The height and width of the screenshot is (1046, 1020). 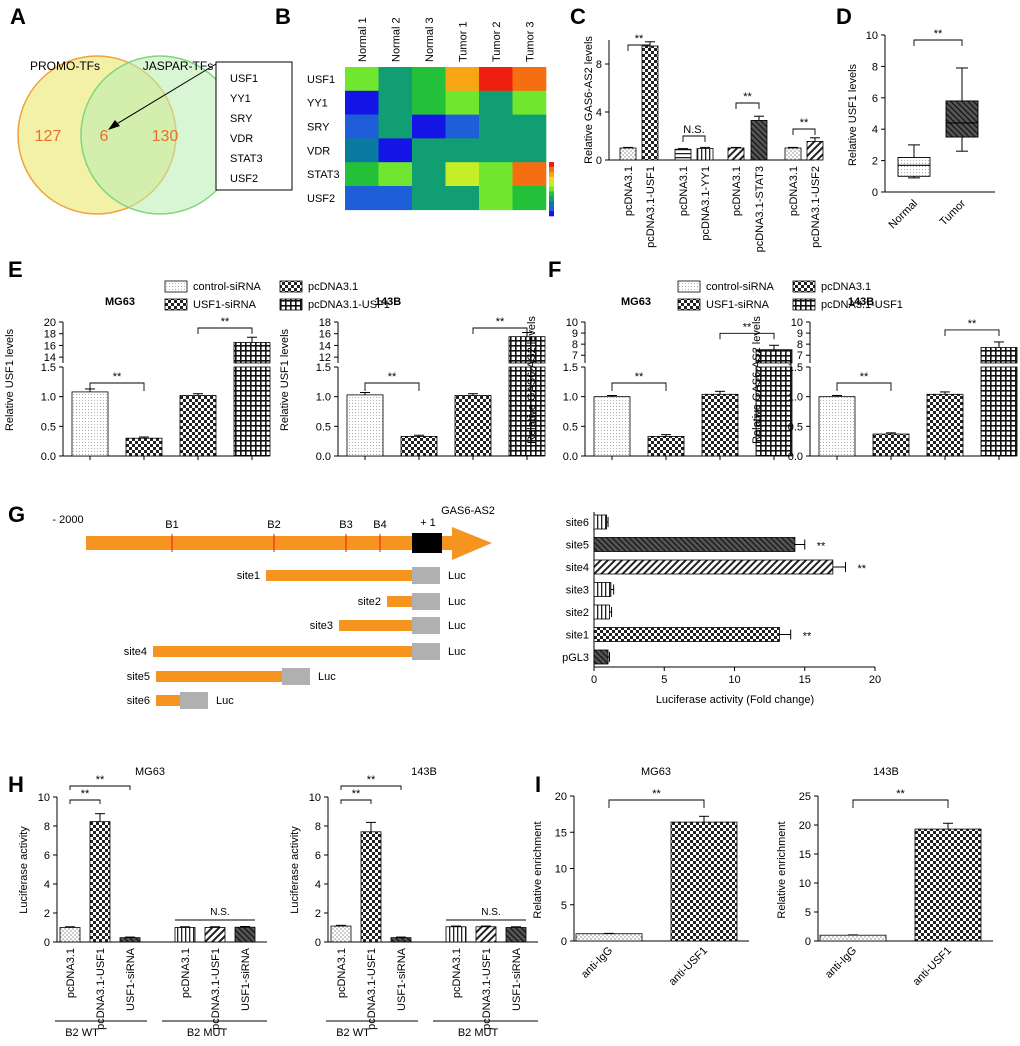 I want to click on y-tick-label: 6, so click(x=47, y=856).